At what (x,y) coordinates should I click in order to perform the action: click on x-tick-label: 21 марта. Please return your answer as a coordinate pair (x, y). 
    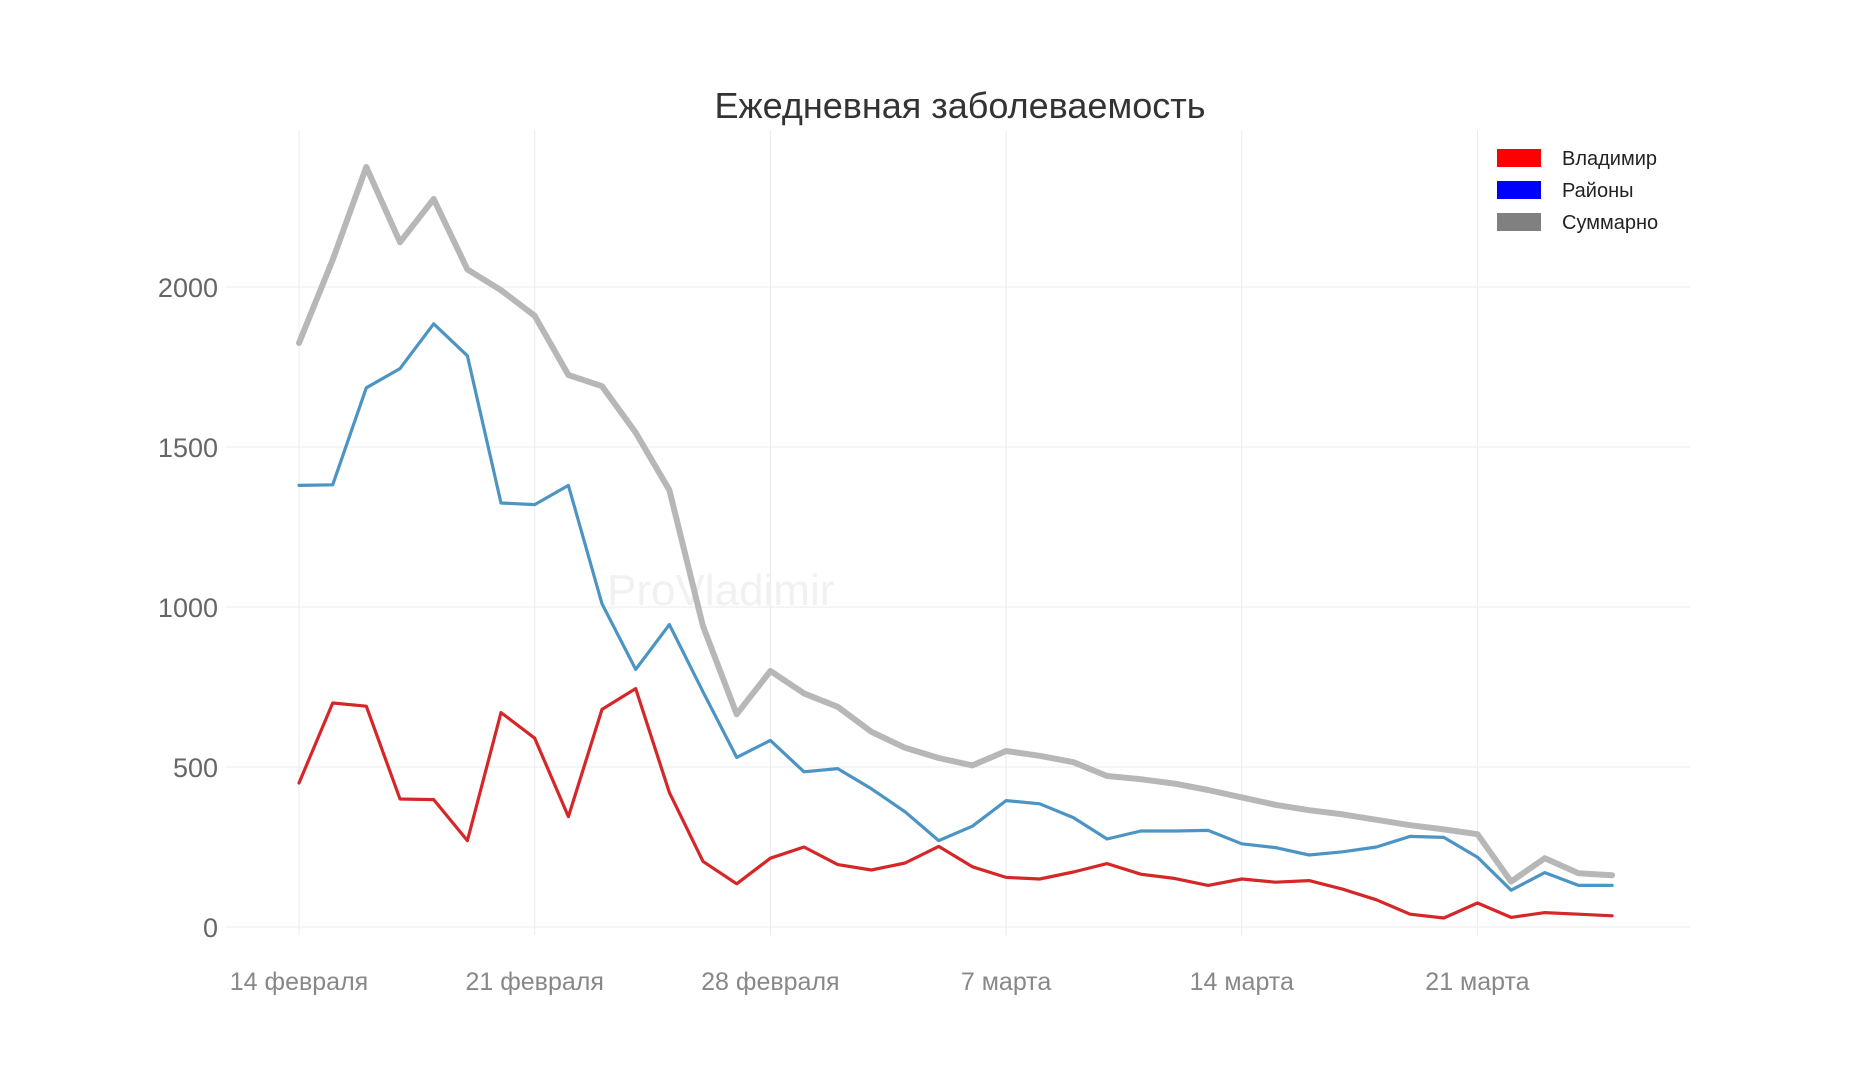
    Looking at the image, I should click on (1477, 982).